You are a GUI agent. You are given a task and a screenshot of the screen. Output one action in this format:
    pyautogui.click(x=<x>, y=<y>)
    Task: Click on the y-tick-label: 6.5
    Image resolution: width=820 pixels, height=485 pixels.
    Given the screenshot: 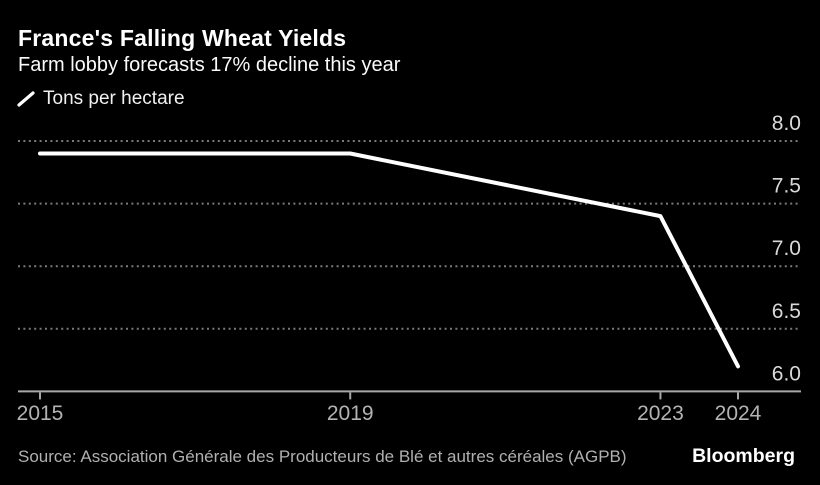 What is the action you would take?
    pyautogui.click(x=786, y=311)
    